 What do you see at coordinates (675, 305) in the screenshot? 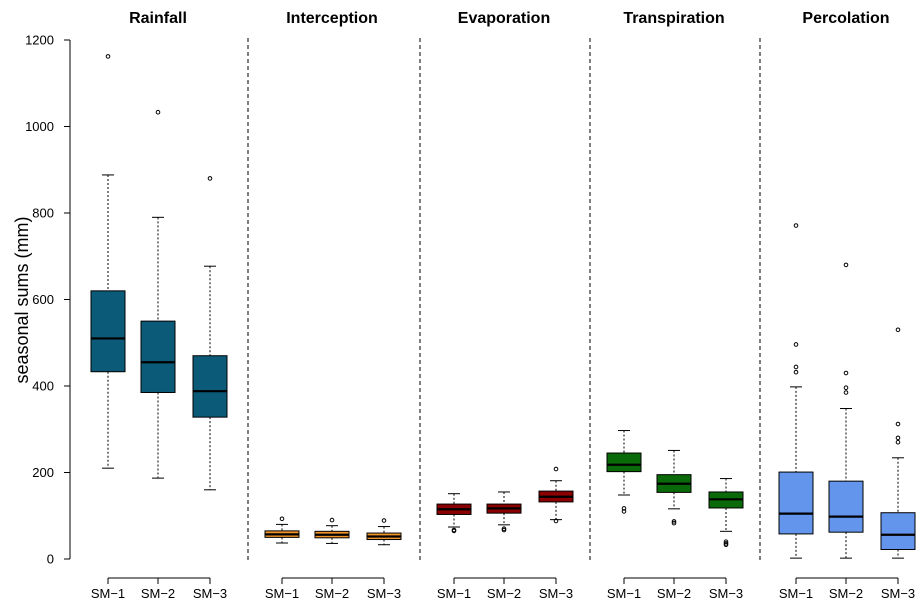
I see `panel-transpiration: Transpiration SM−1 SM−2 SM−3` at bounding box center [675, 305].